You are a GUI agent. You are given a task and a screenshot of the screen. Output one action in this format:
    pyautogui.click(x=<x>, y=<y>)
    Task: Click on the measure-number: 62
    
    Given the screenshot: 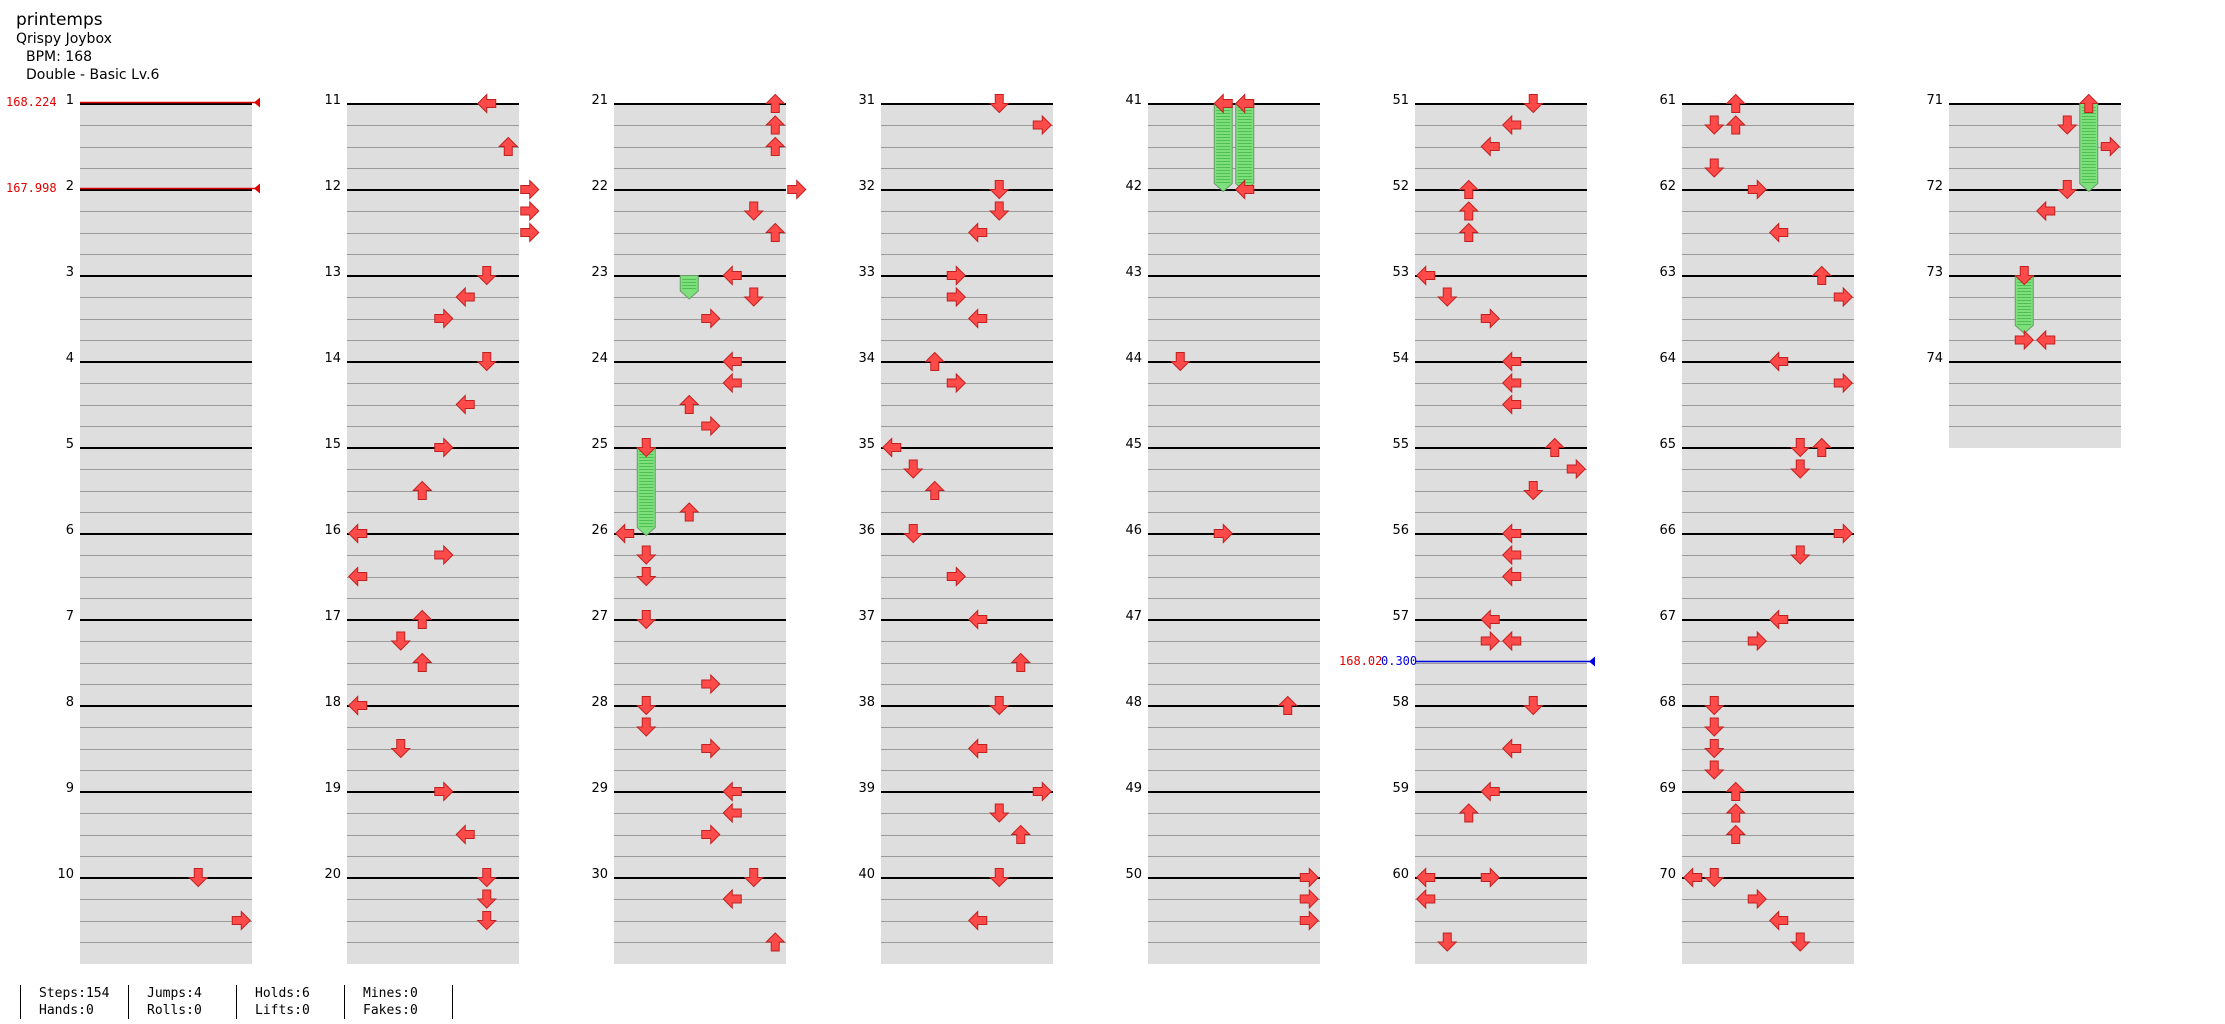 What is the action you would take?
    pyautogui.click(x=1667, y=186)
    